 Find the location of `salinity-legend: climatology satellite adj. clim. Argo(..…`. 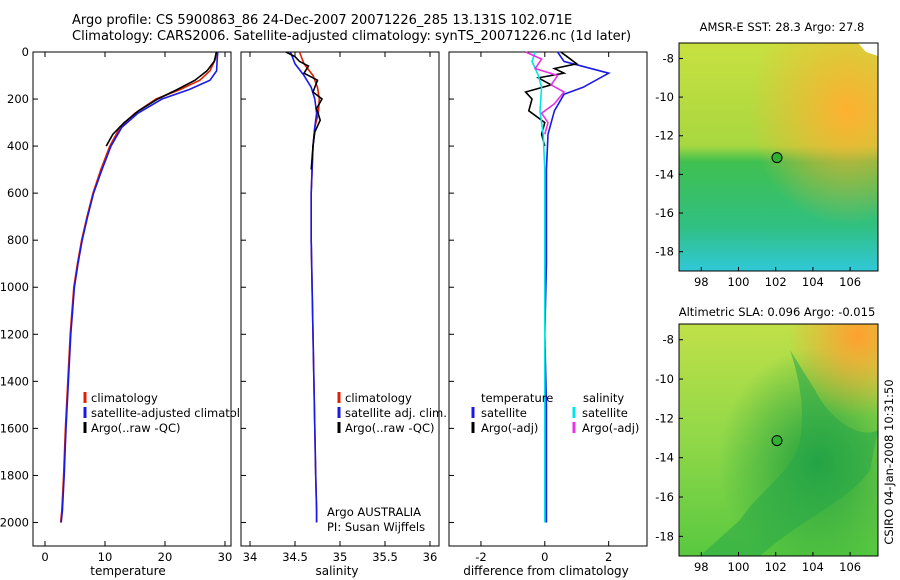

salinity-legend: climatology satellite adj. clim. Argo(..… is located at coordinates (392, 413).